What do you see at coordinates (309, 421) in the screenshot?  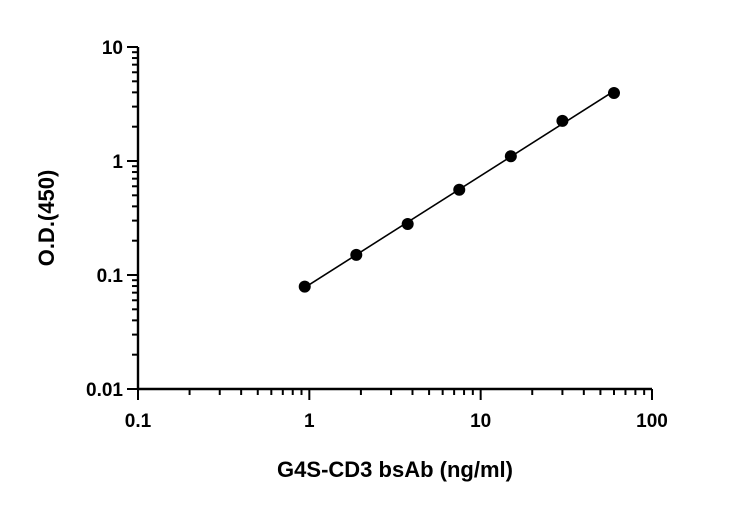 I see `x-tick-label: 1` at bounding box center [309, 421].